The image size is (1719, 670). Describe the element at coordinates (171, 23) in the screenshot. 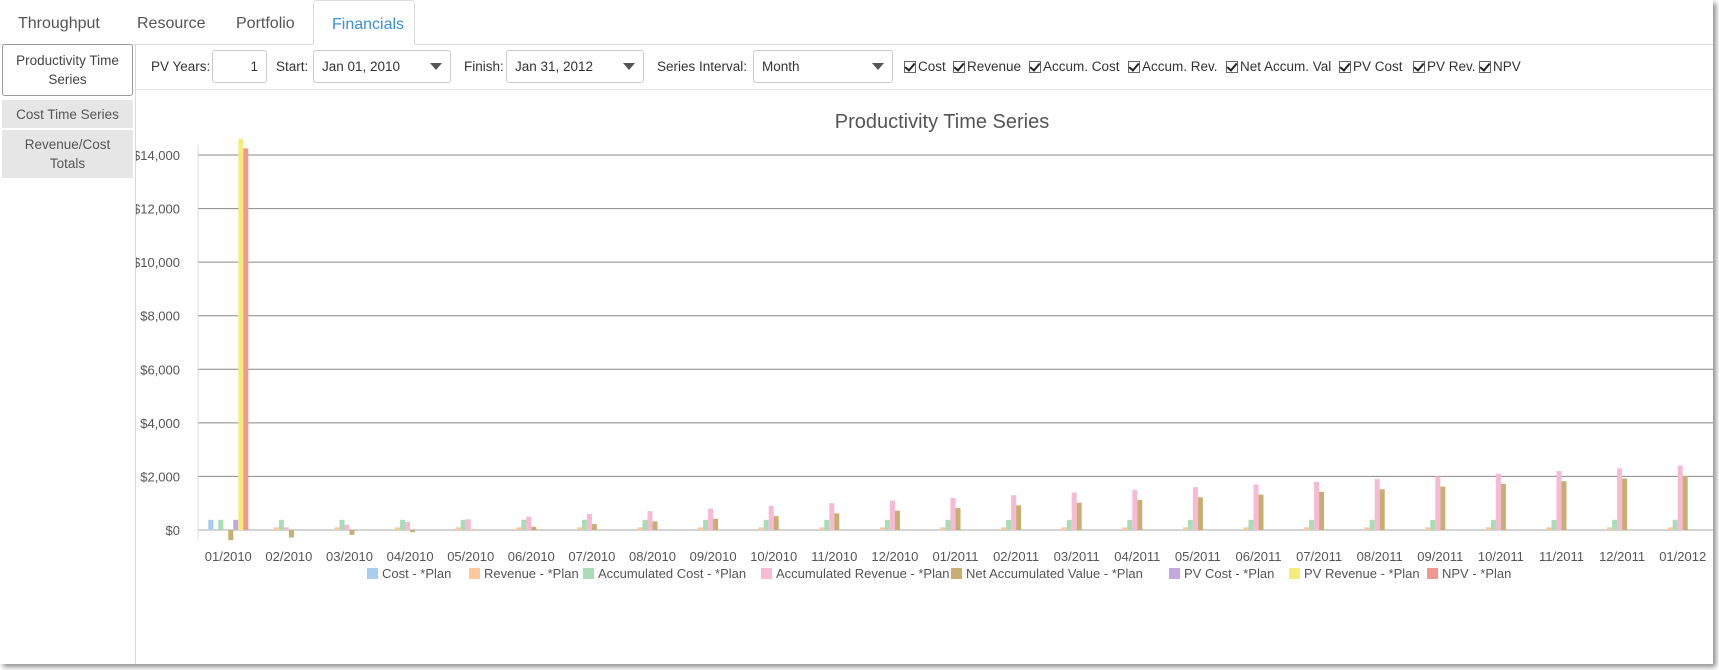

I see `tab-resource: Resource` at that location.